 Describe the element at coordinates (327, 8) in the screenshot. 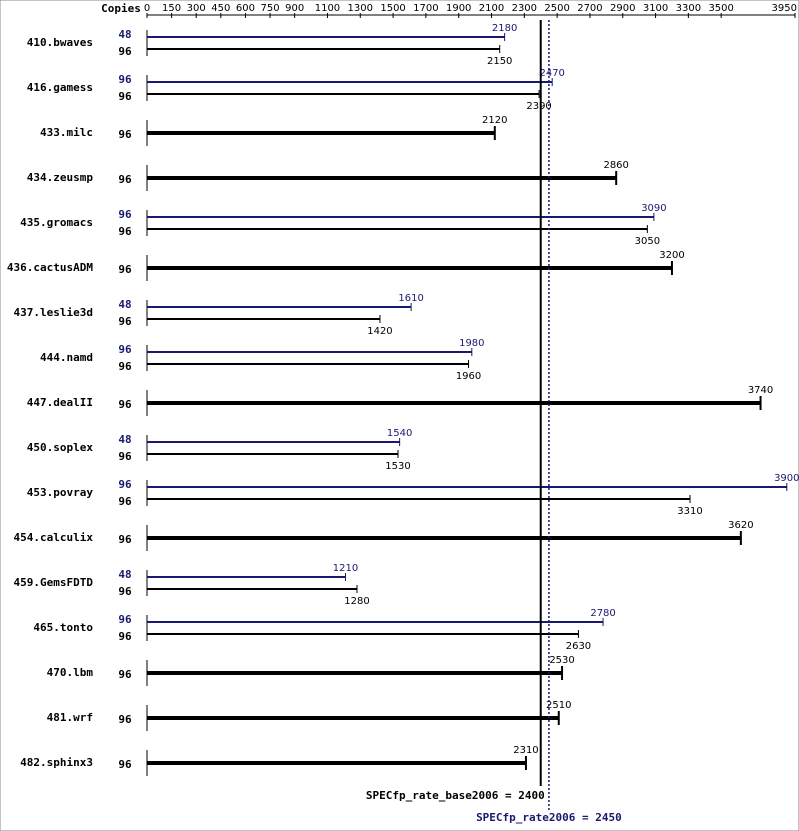

I see `x-tick-label: 1100` at that location.